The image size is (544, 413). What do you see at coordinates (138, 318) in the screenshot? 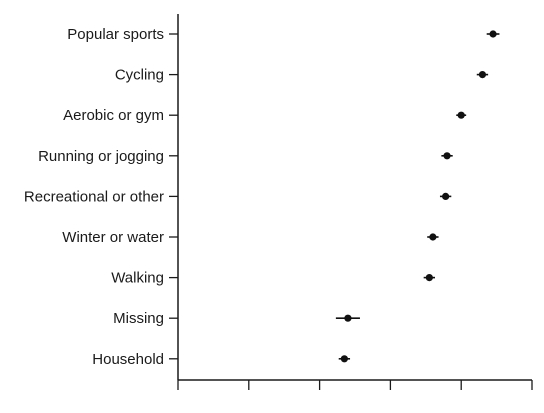
I see `category-label-missing: Missing` at bounding box center [138, 318].